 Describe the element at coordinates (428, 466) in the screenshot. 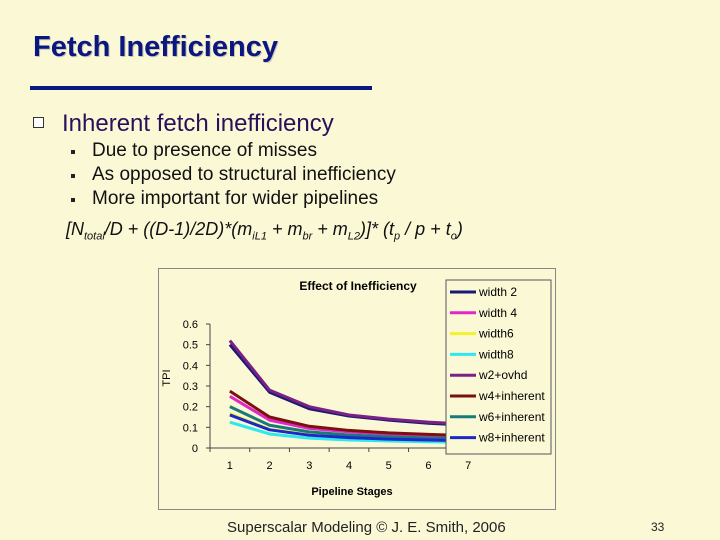

I see `x-tick-label: 6` at that location.